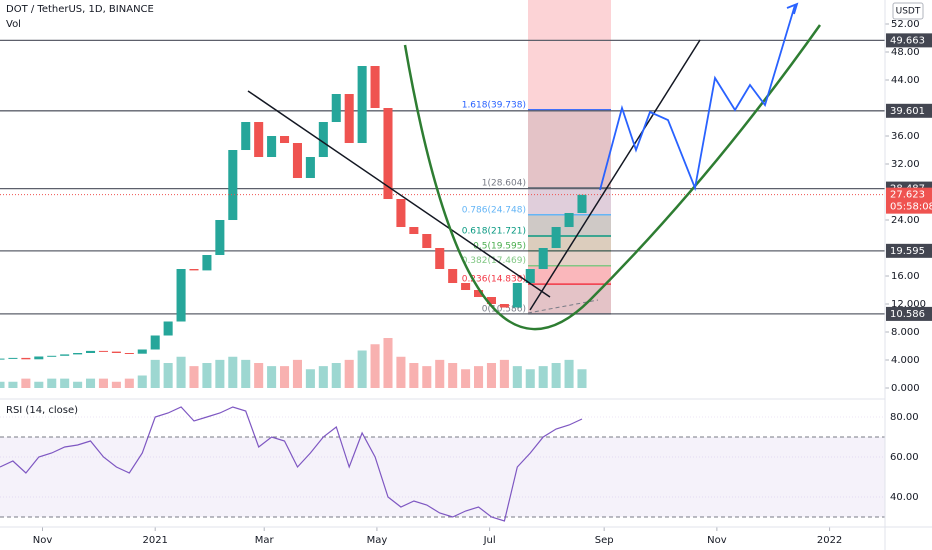 This screenshot has height=550, width=932. Describe the element at coordinates (604, 540) in the screenshot. I see `x-tick-label: Sep` at that location.